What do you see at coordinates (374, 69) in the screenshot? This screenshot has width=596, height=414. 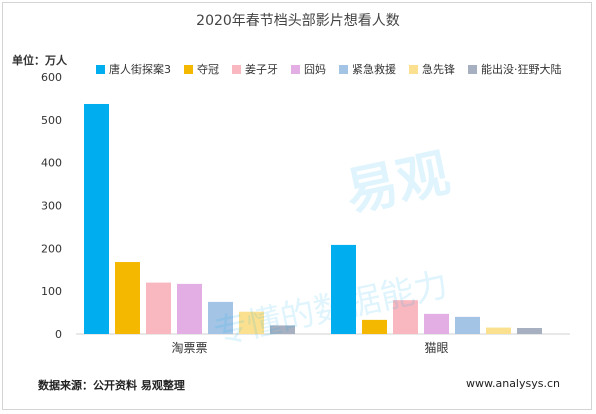 I see `legend-label: 紧急救援` at bounding box center [374, 69].